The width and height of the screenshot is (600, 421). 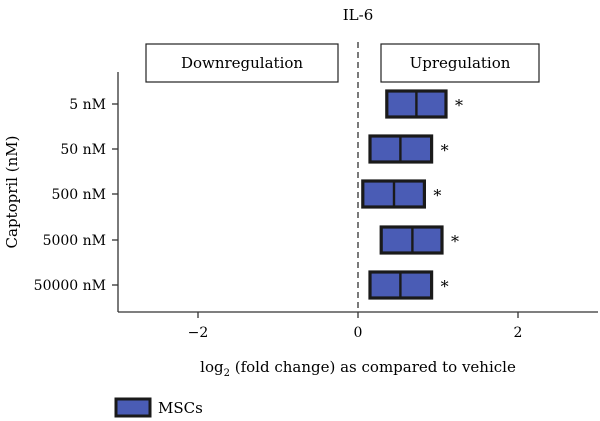 I want to click on y-tick-label: 500 nM, so click(x=78, y=195).